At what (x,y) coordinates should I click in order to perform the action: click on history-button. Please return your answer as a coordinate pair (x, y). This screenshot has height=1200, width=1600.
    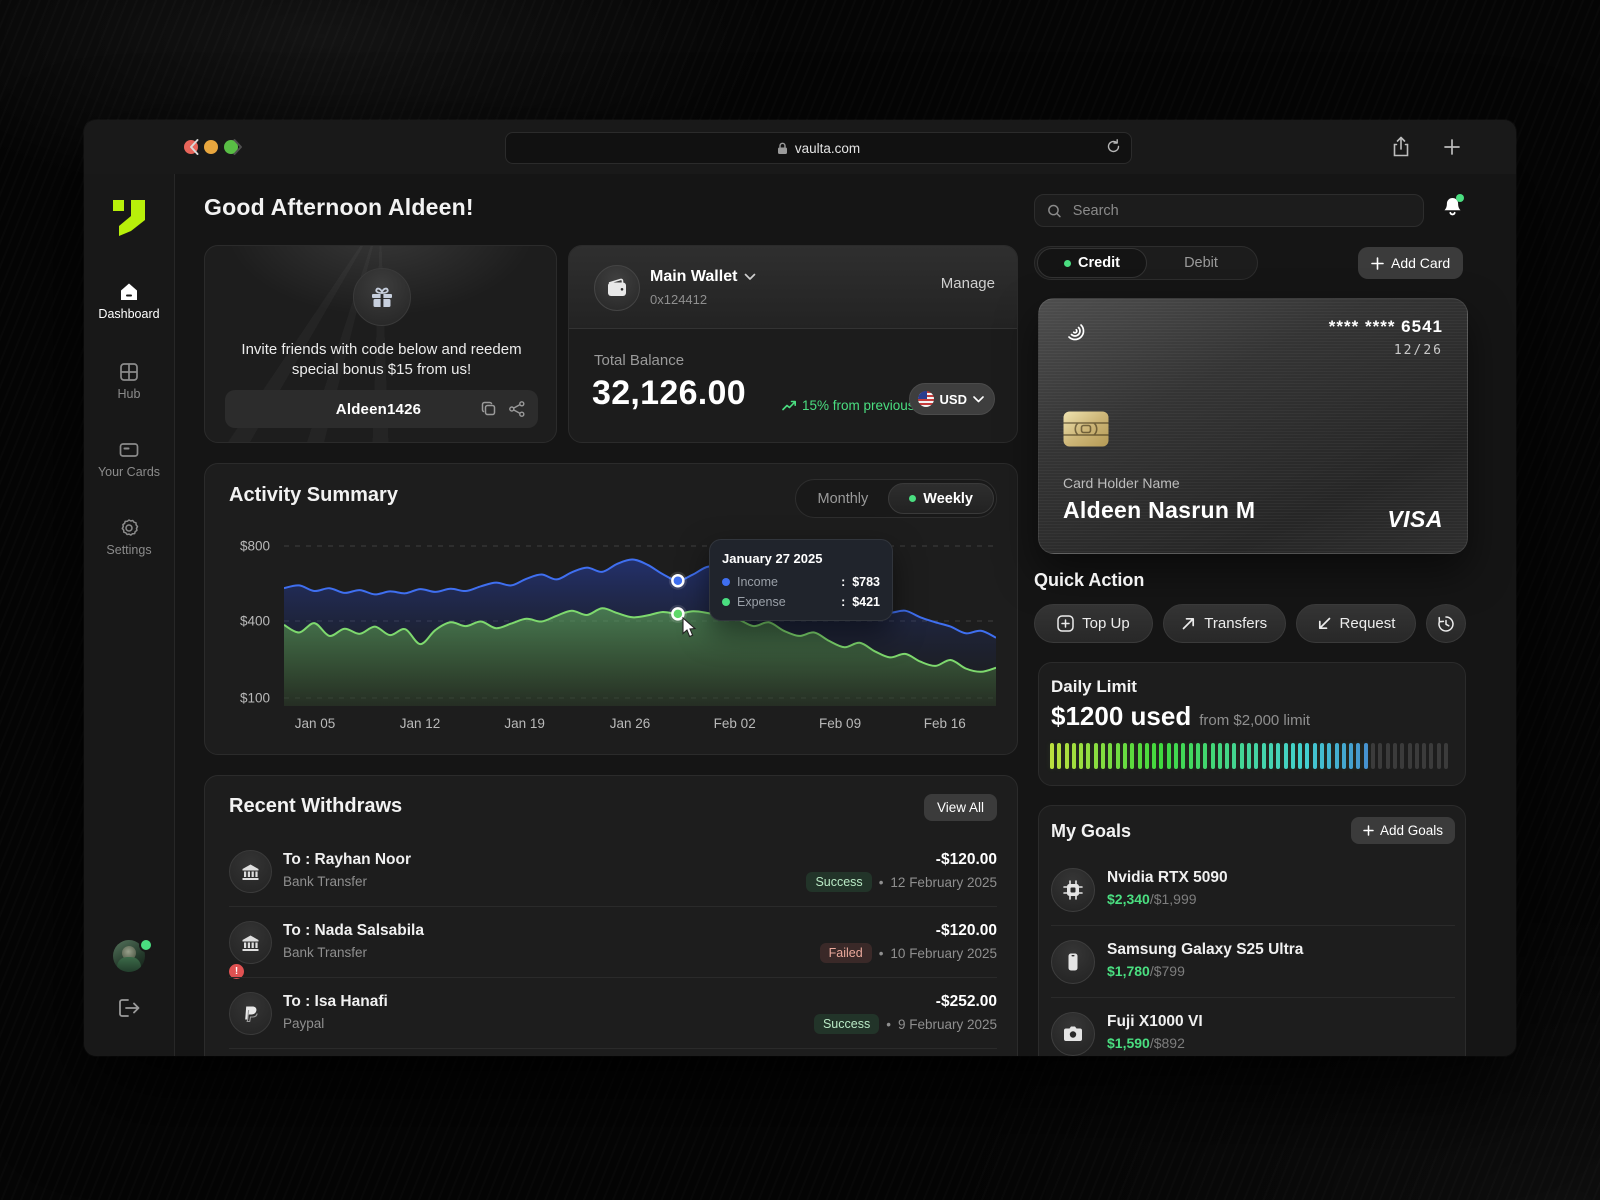
    Looking at the image, I should click on (1446, 623).